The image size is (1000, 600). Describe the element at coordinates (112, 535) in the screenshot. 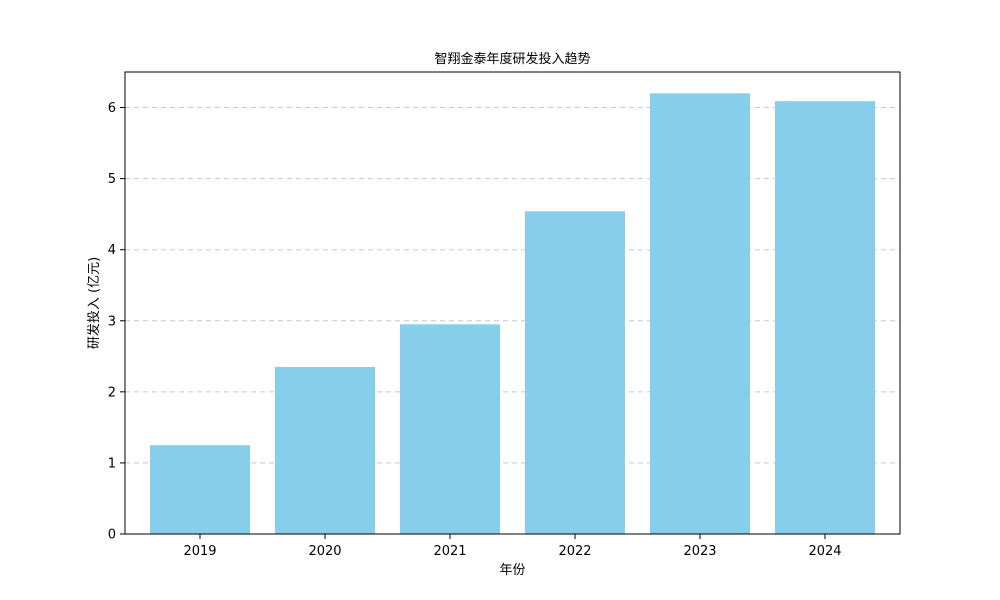

I see `y-tick-label: 0` at that location.